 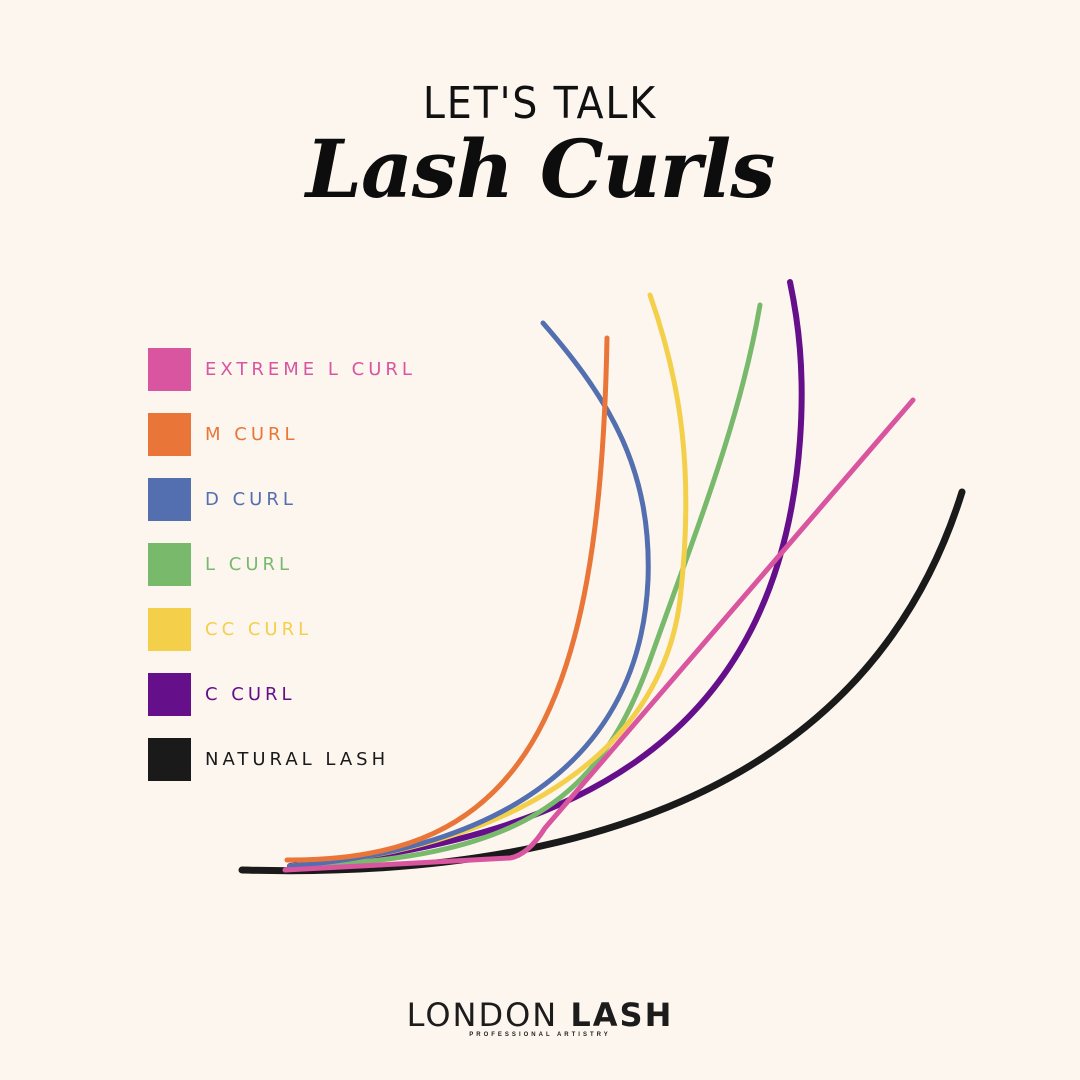 I want to click on legend-item: D CURL, so click(x=282, y=499).